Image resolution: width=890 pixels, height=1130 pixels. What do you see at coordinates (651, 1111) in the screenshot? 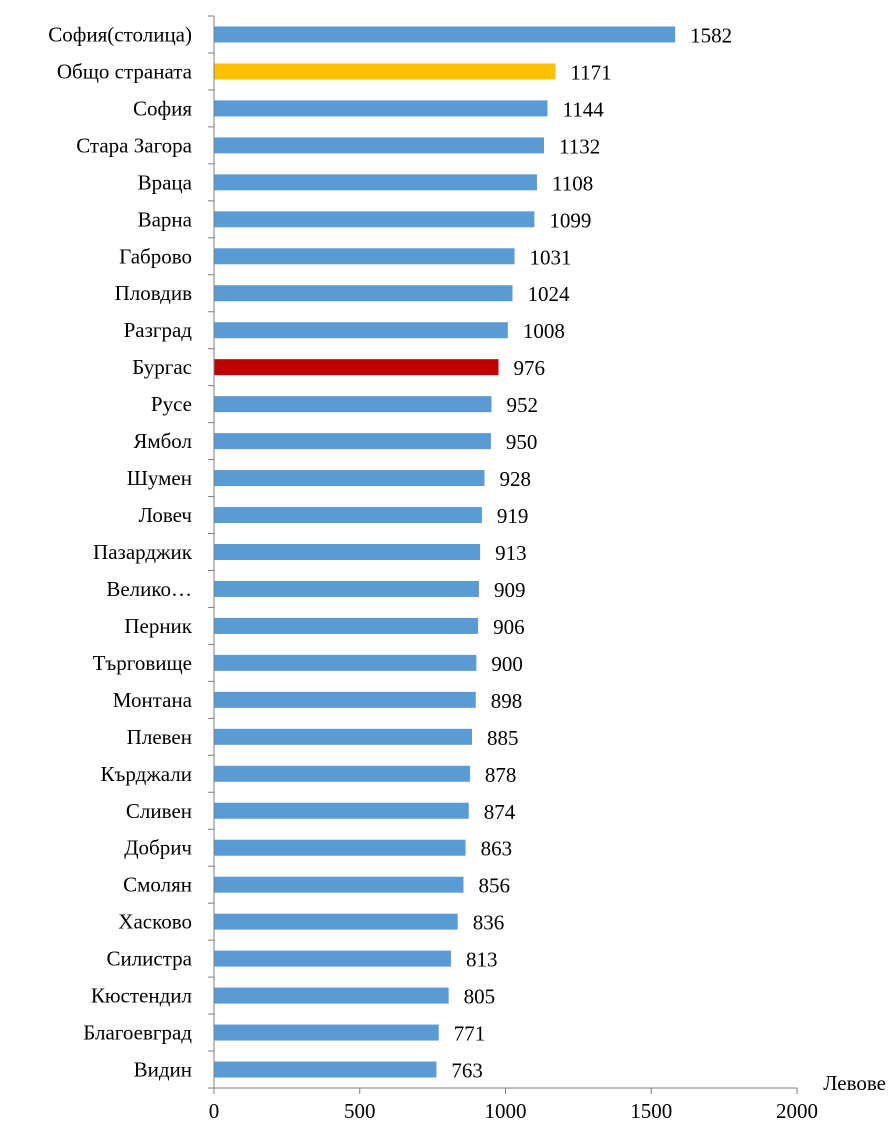
I see `x-tick-label: 1500` at bounding box center [651, 1111].